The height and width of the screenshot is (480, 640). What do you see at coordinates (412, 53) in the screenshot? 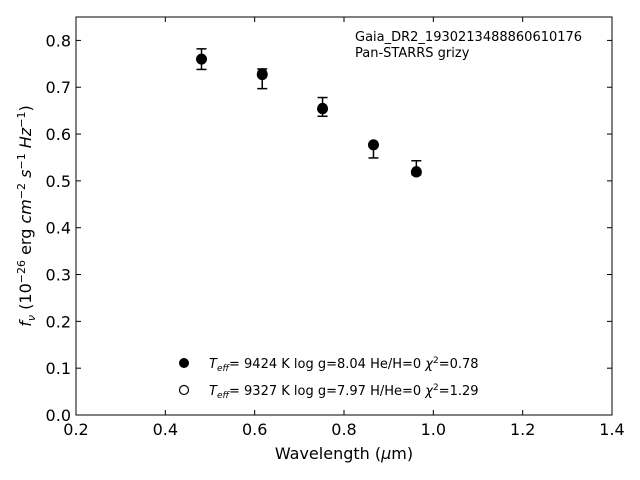
I see `annotation-survey: Pan-STARRS grizy` at bounding box center [412, 53].